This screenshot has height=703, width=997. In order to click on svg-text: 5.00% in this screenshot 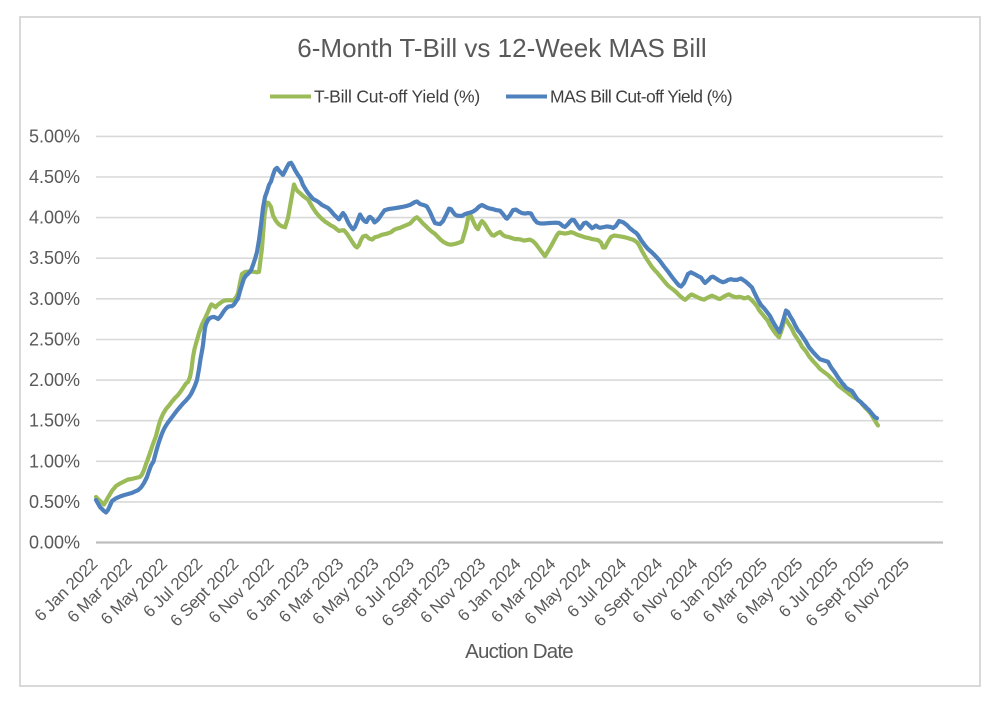, I will do `click(54, 136)`.